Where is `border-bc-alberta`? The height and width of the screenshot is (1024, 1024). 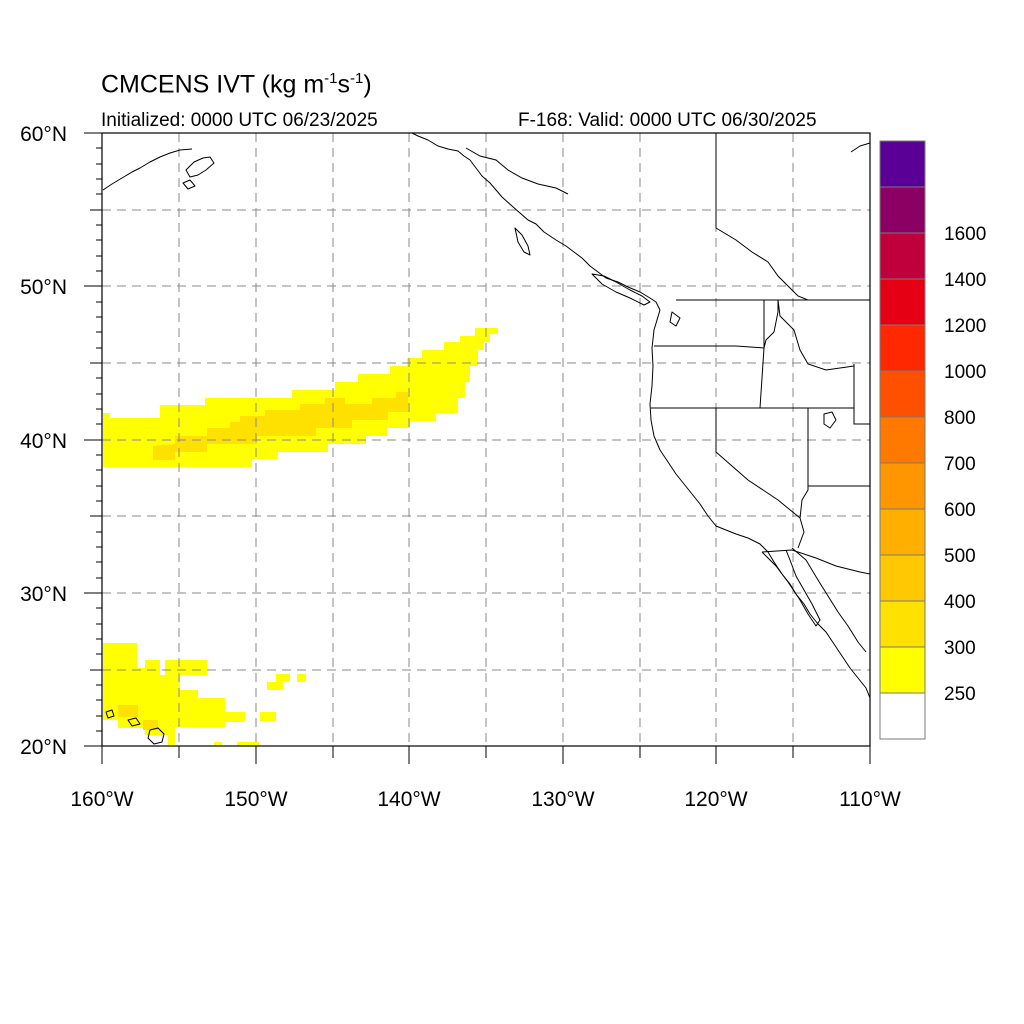
border-bc-alberta is located at coordinates (762, 264).